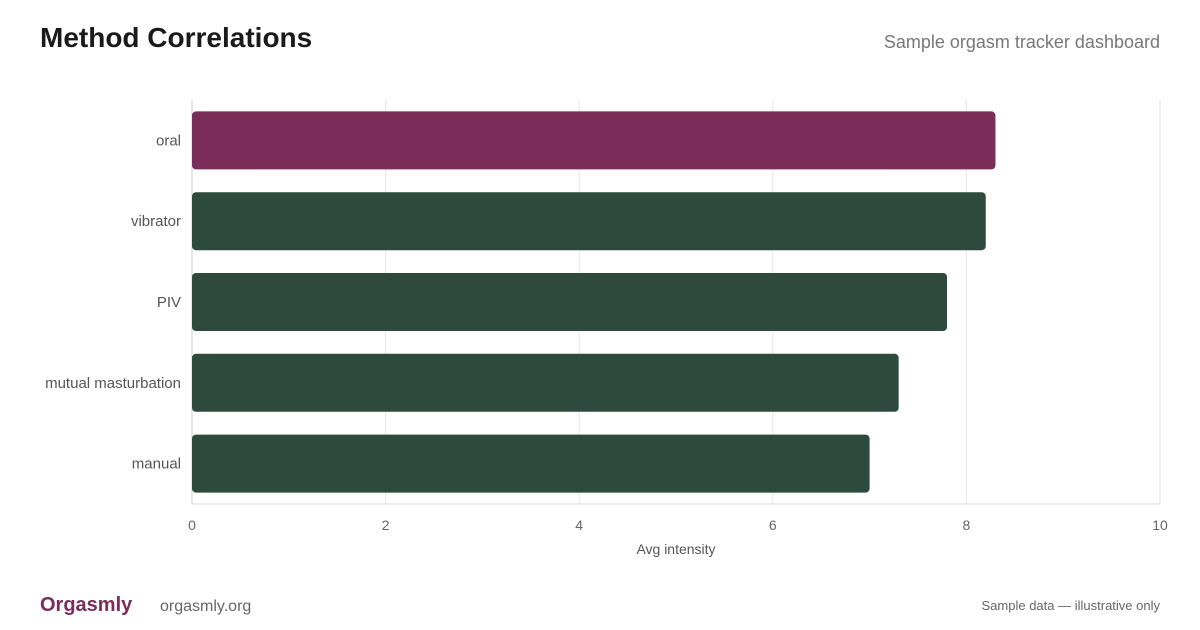 The height and width of the screenshot is (630, 1200). What do you see at coordinates (113, 383) in the screenshot?
I see `category-label: mutual masturbation` at bounding box center [113, 383].